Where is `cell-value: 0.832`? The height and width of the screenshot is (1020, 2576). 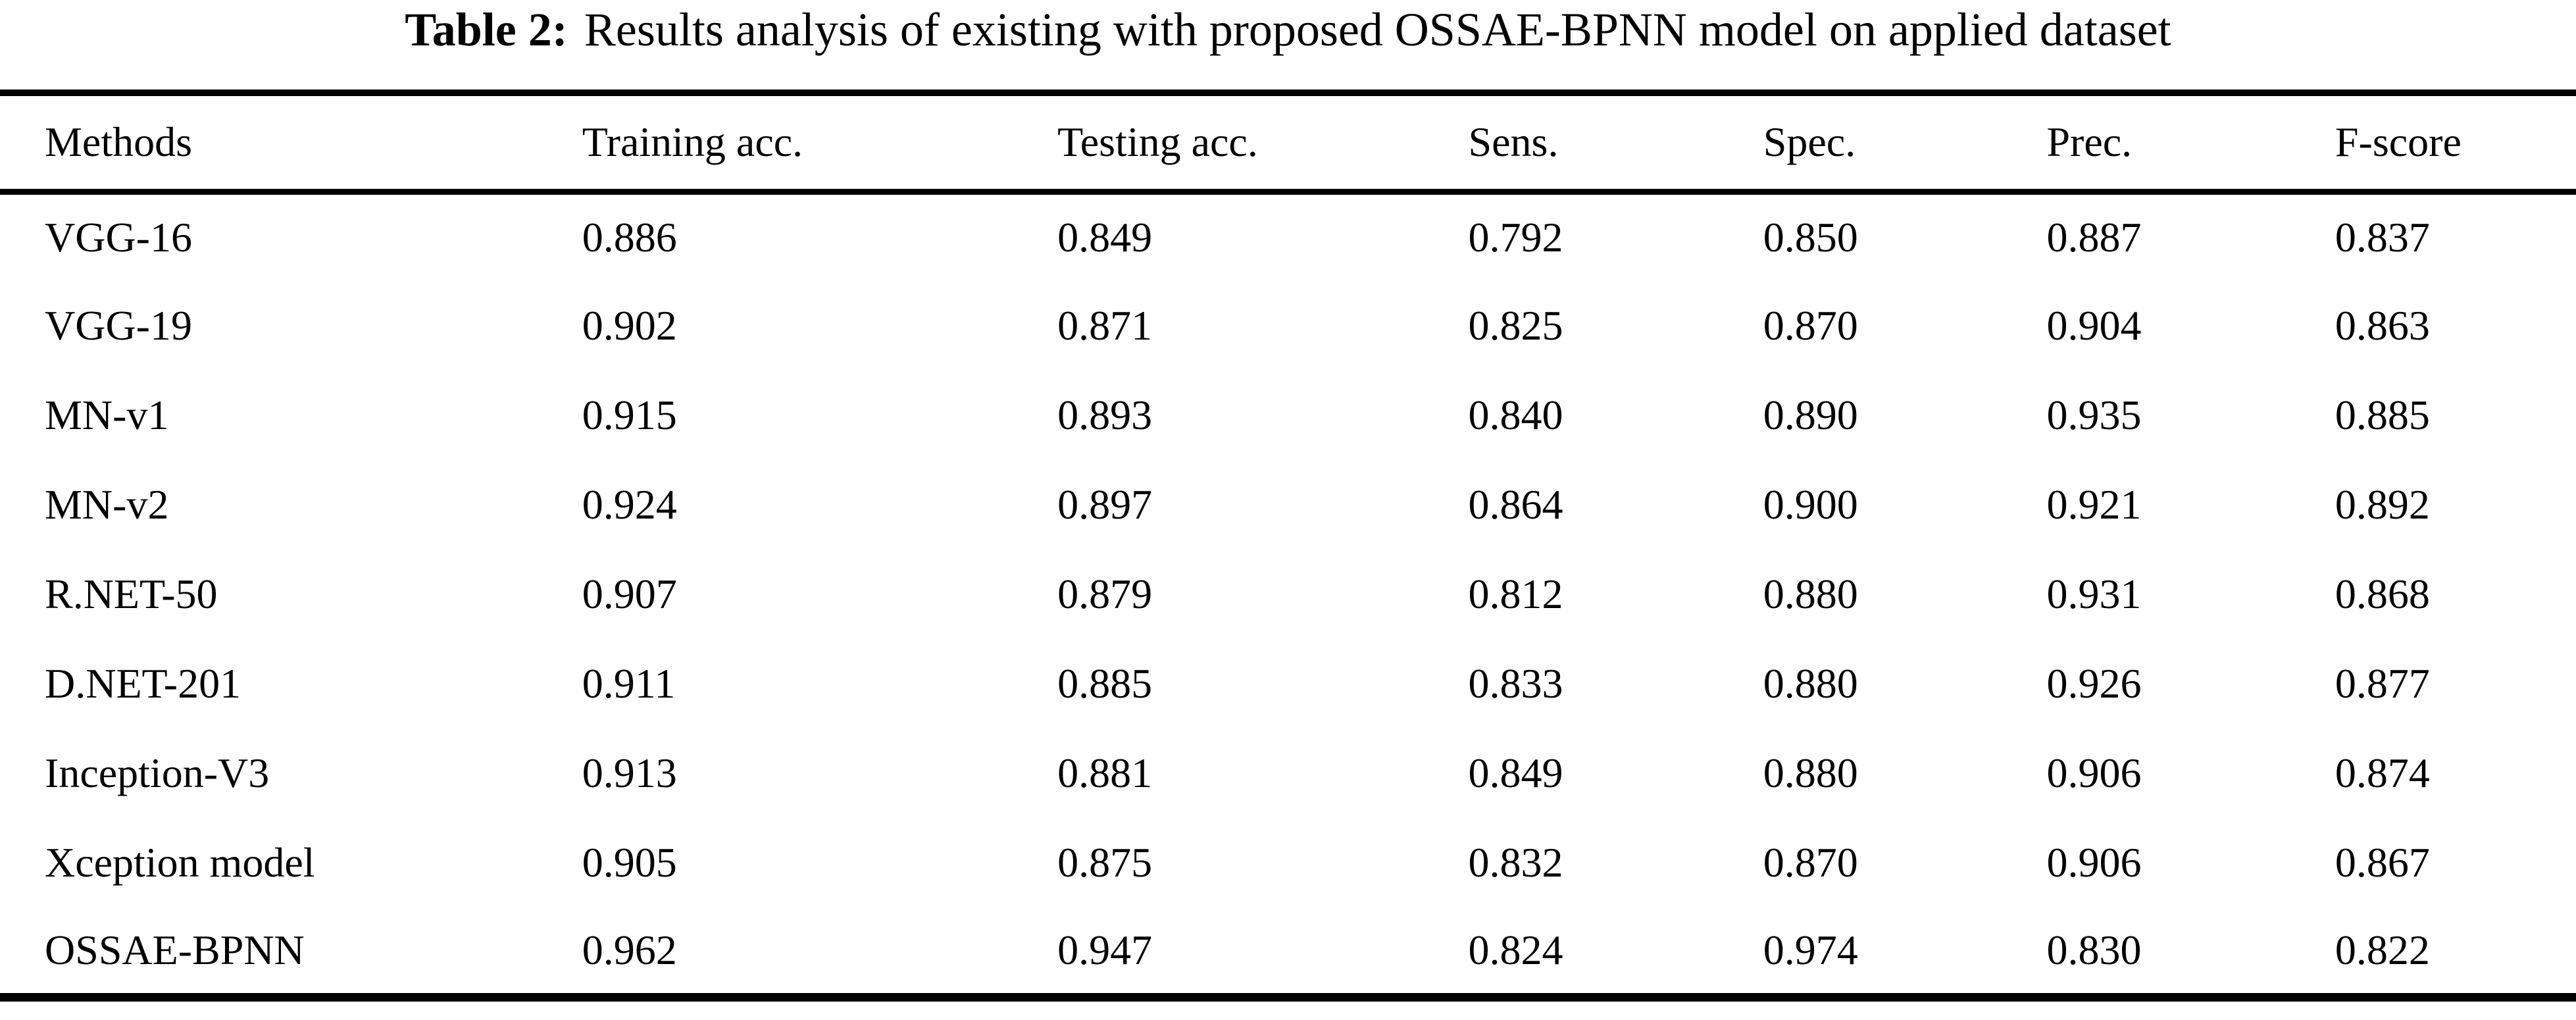 cell-value: 0.832 is located at coordinates (1515, 862).